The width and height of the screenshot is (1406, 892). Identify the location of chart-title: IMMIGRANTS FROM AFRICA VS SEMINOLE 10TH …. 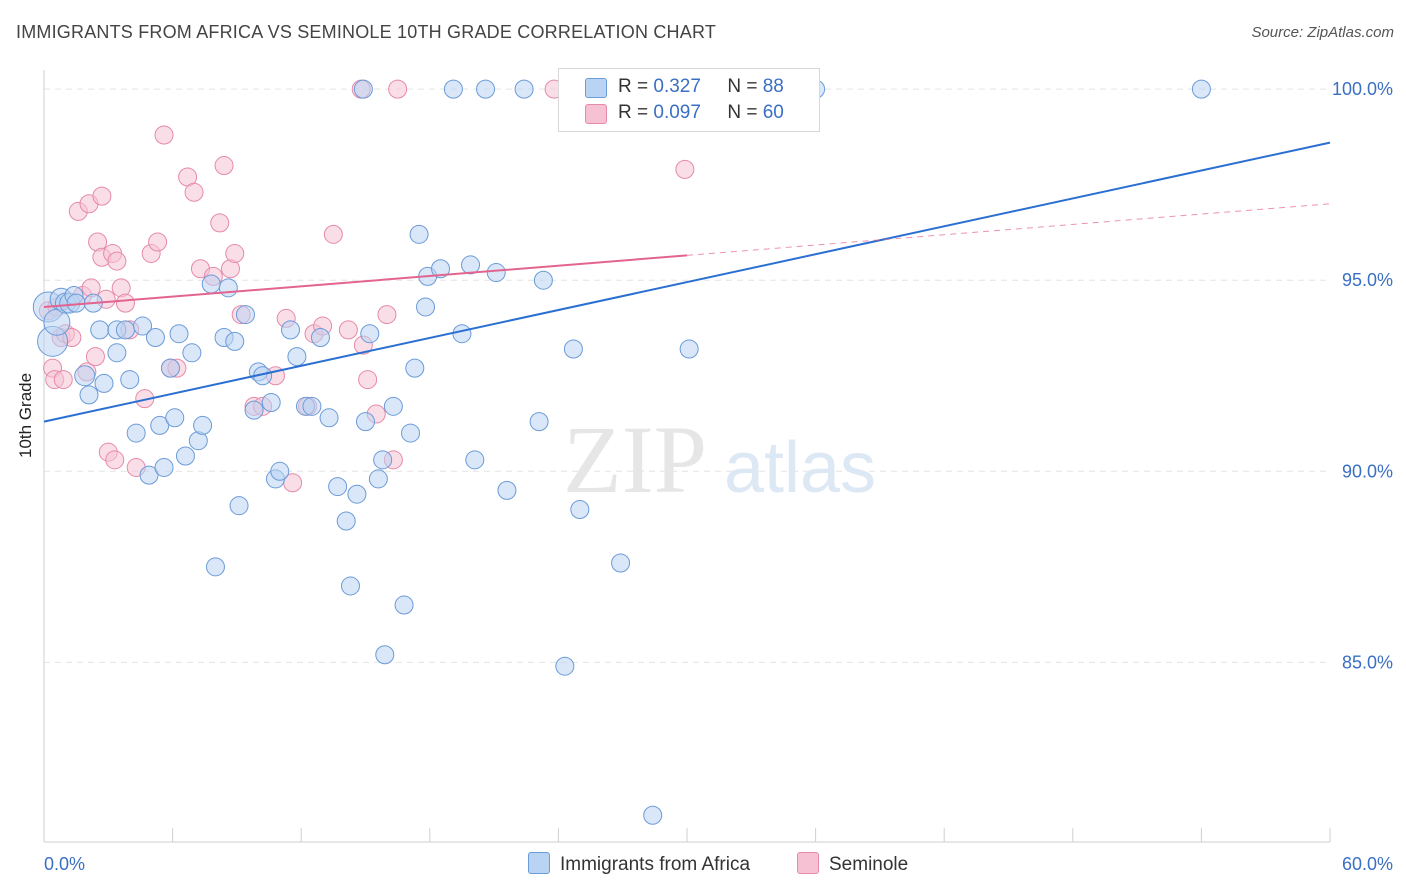
(366, 32).